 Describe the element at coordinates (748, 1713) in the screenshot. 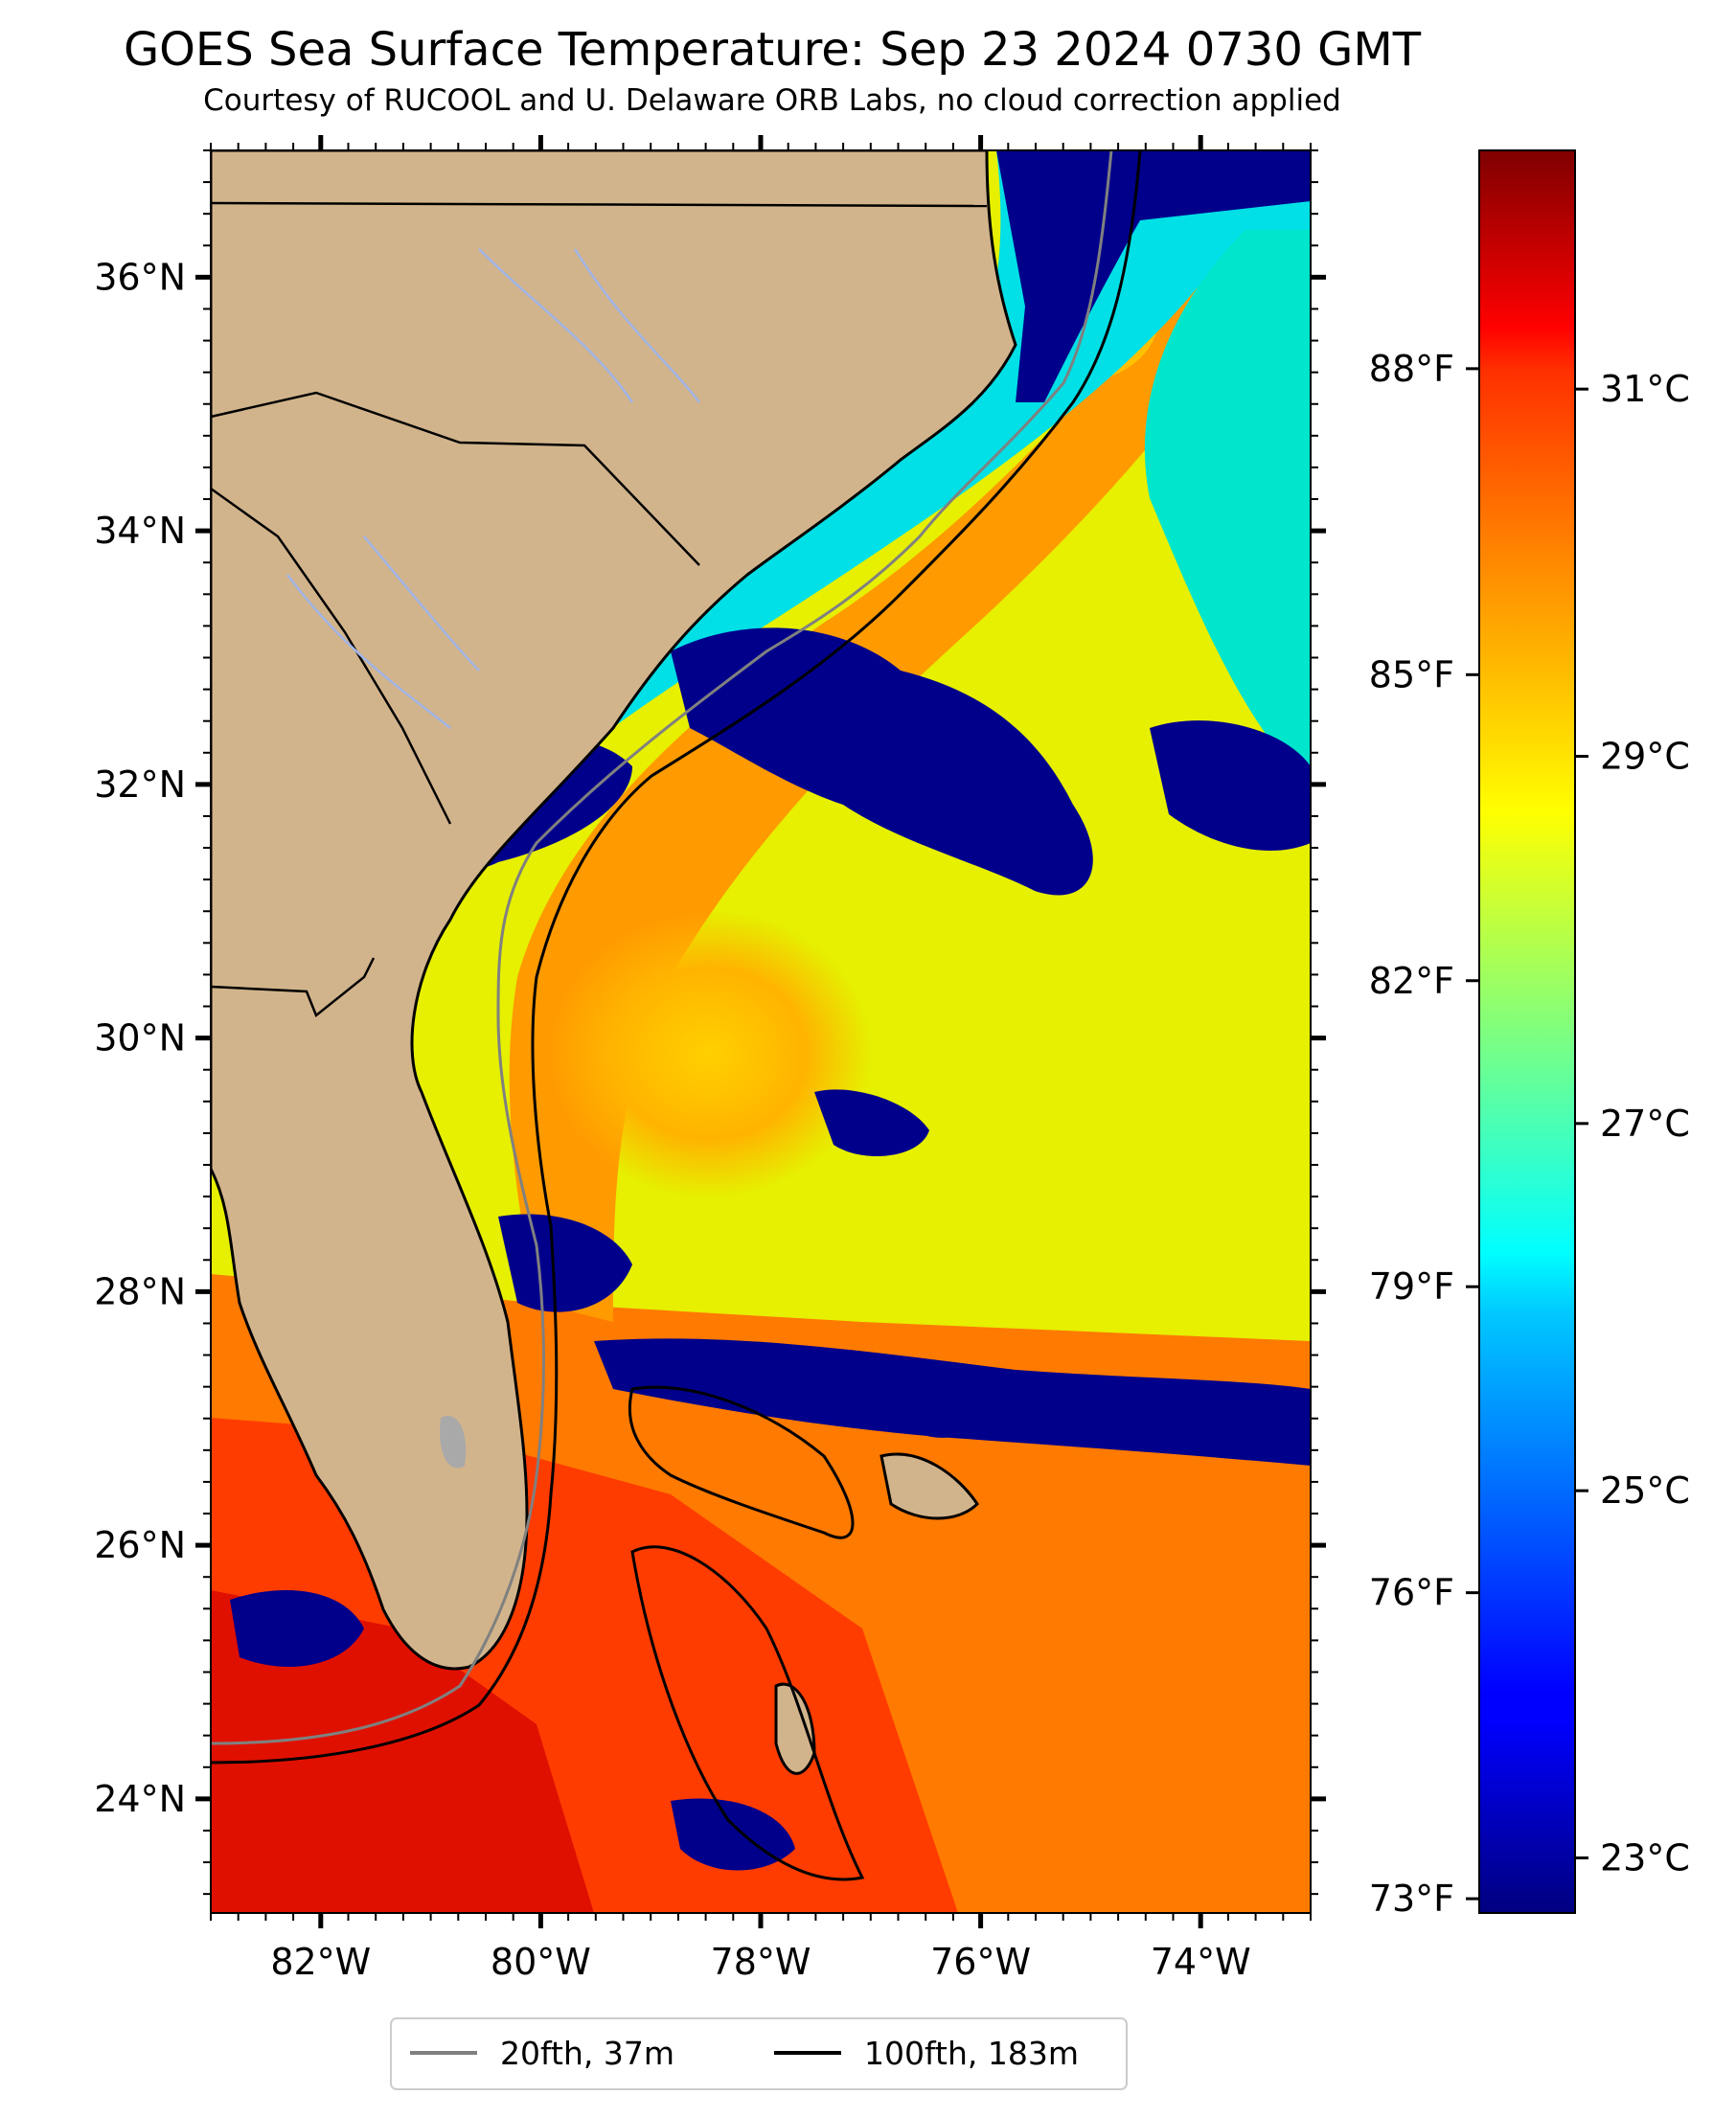

I see `isobath-great-bahama-bank` at that location.